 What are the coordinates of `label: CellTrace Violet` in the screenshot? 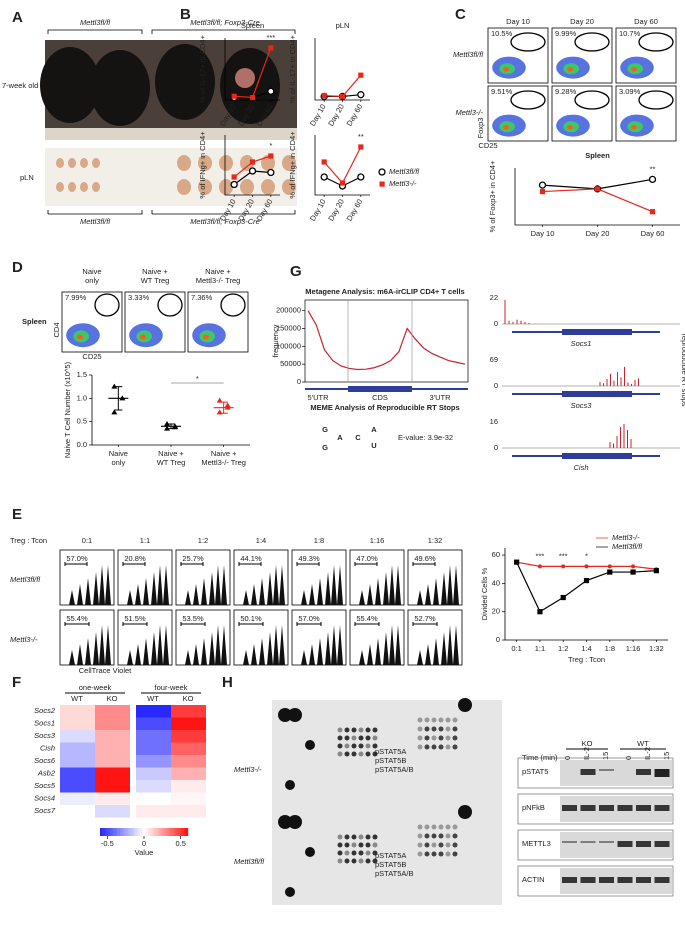 It's located at (105, 670).